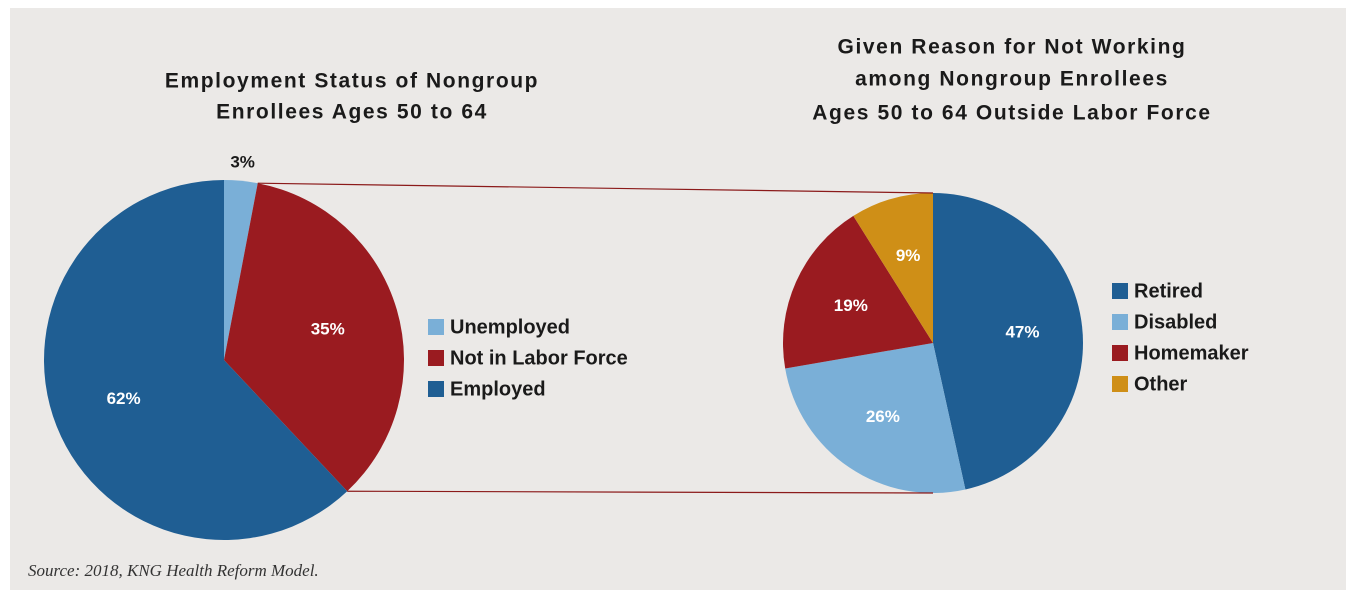 This screenshot has height=601, width=1356. Describe the element at coordinates (1175, 322) in the screenshot. I see `legend-label: Disabled` at that location.